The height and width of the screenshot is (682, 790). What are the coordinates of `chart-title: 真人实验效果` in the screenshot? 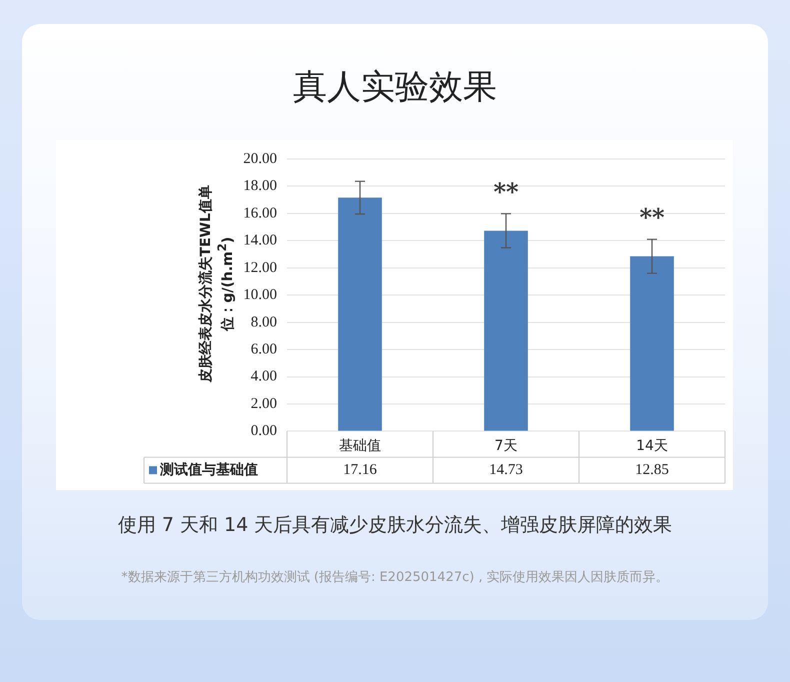 It's located at (395, 87).